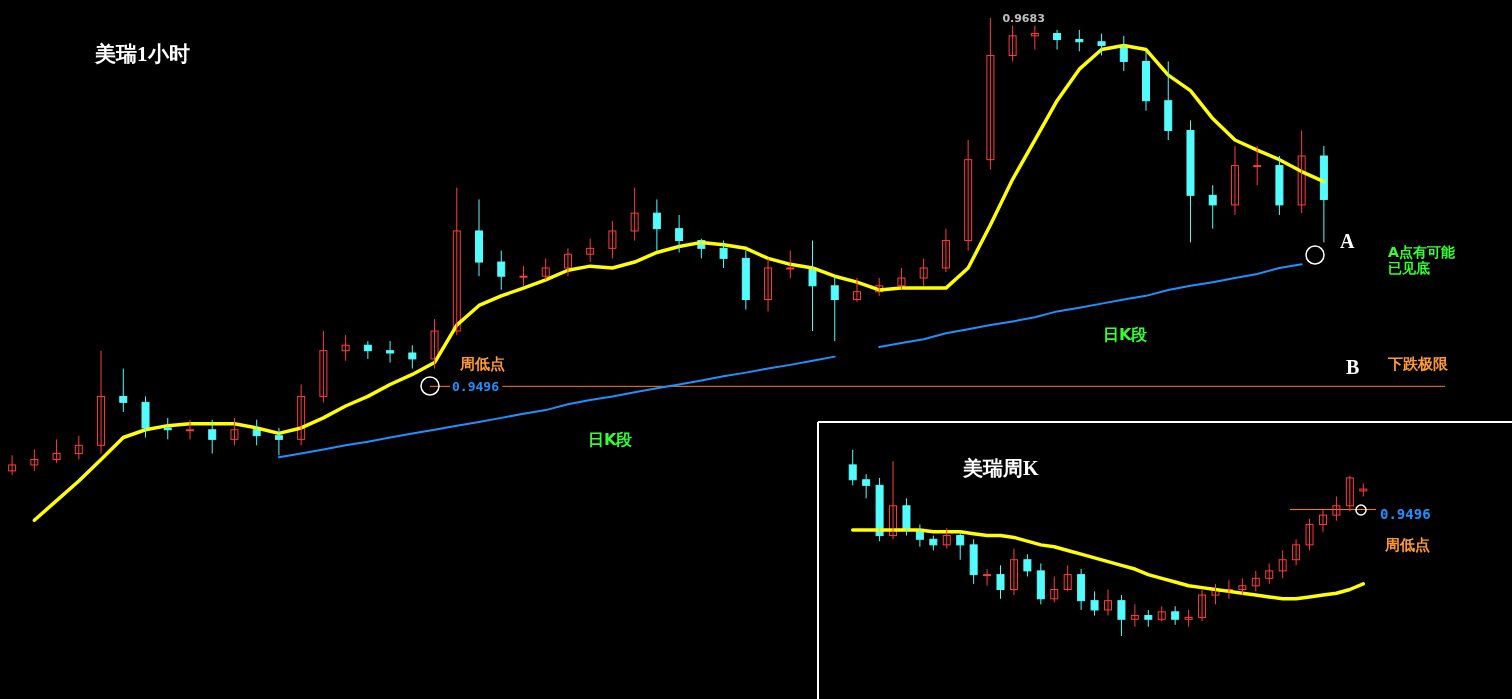  Describe the element at coordinates (1418, 364) in the screenshot. I see `text: 下跌极限` at that location.